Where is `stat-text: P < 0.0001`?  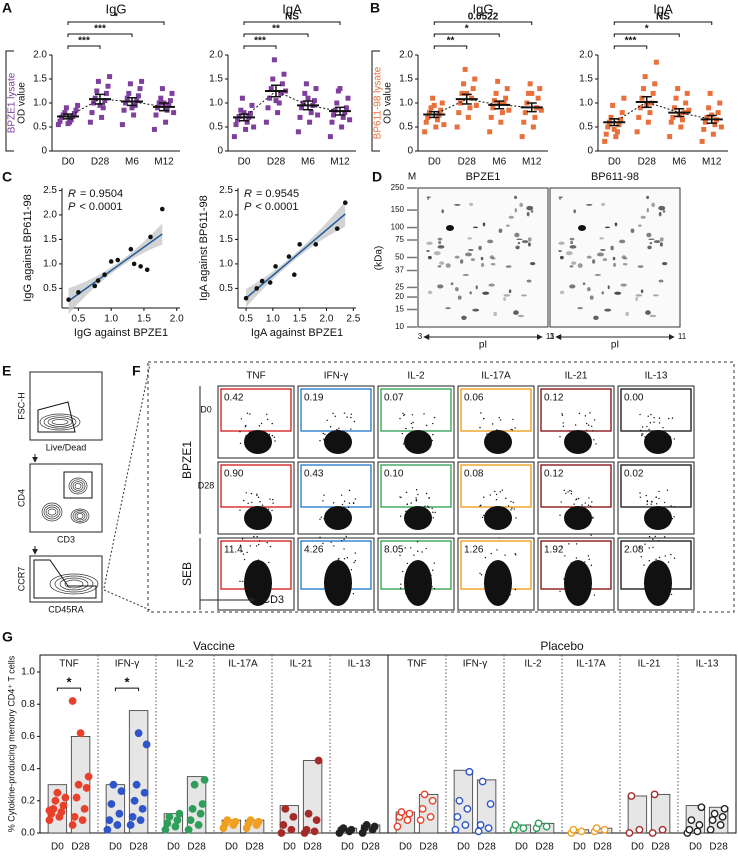
stat-text: P < 0.0001 is located at coordinates (95, 207).